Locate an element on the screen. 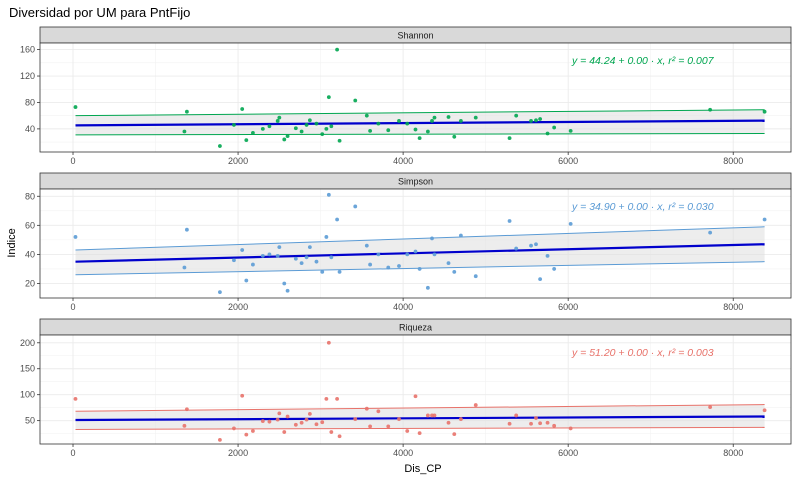 This screenshot has width=800, height=480. y-tick-label: 50 is located at coordinates (30, 421).